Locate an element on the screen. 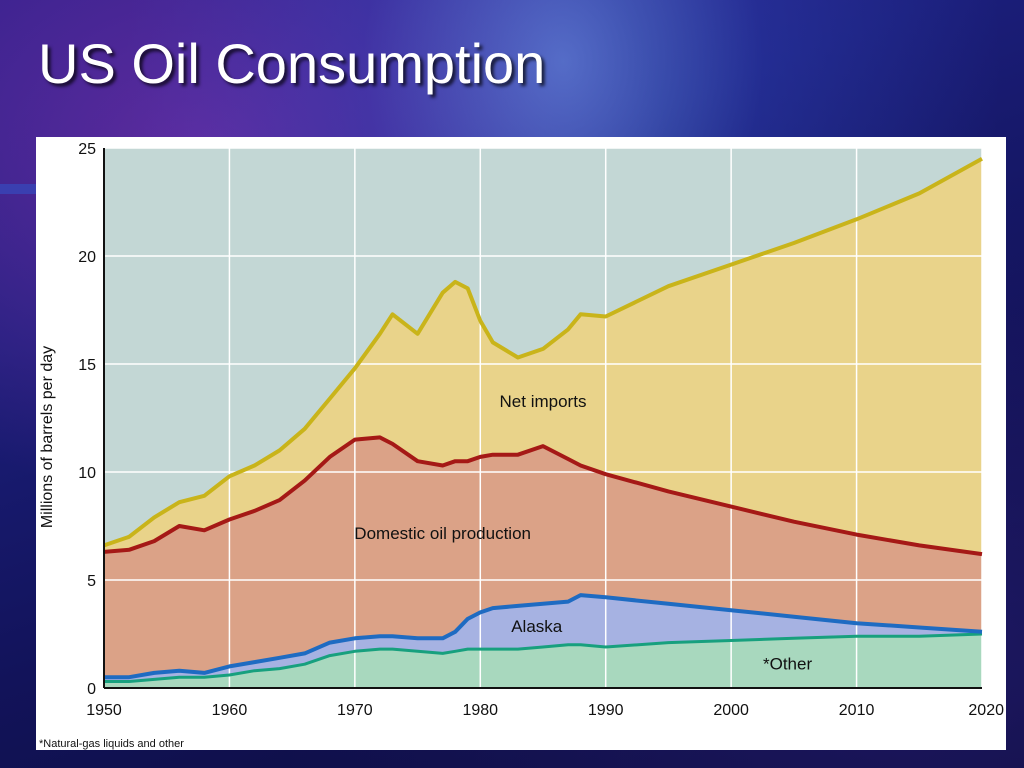 Image resolution: width=1024 pixels, height=768 pixels. other-area is located at coordinates (543, 661).